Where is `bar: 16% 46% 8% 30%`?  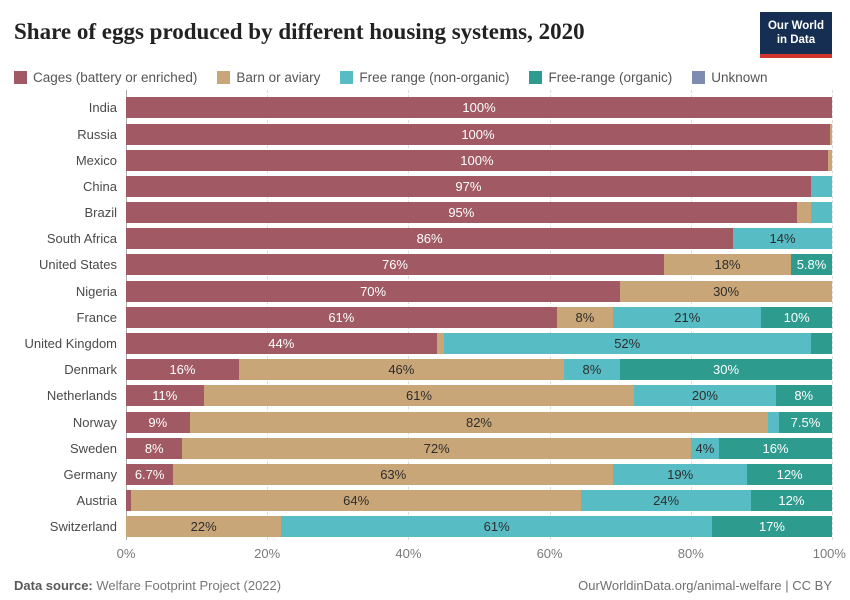 bar: 16% 46% 8% 30% is located at coordinates (479, 370).